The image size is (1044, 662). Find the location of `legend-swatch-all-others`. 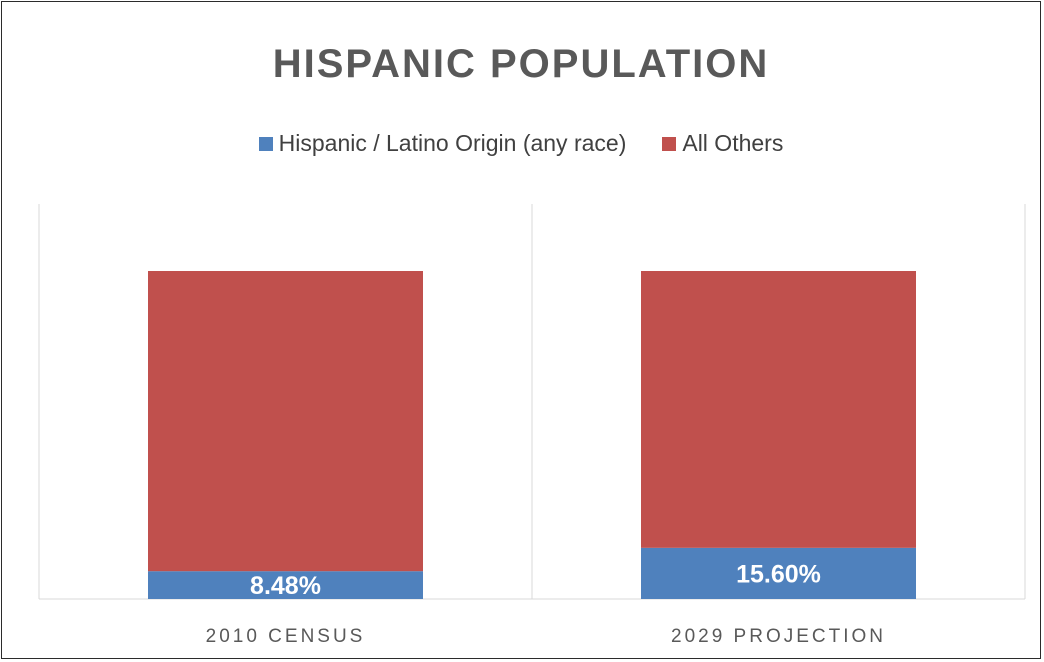

legend-swatch-all-others is located at coordinates (669, 143).